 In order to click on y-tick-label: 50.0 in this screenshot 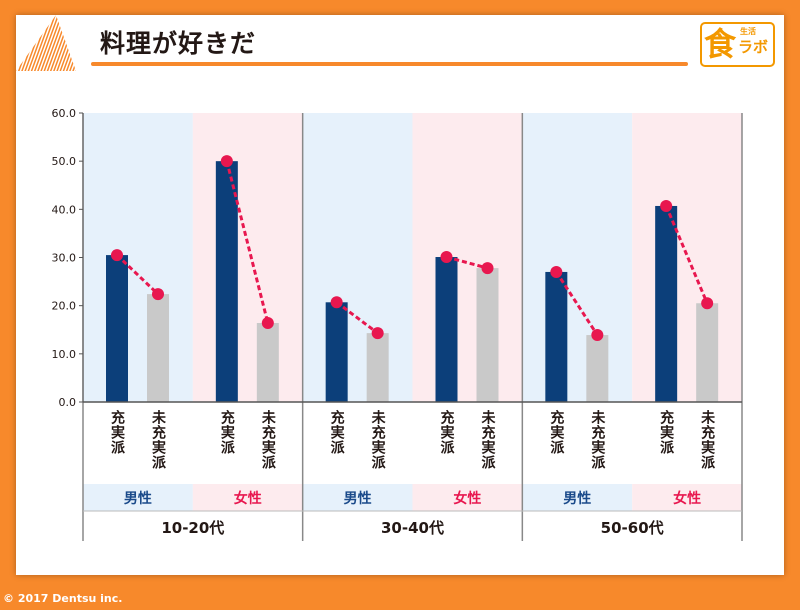, I will do `click(64, 161)`.